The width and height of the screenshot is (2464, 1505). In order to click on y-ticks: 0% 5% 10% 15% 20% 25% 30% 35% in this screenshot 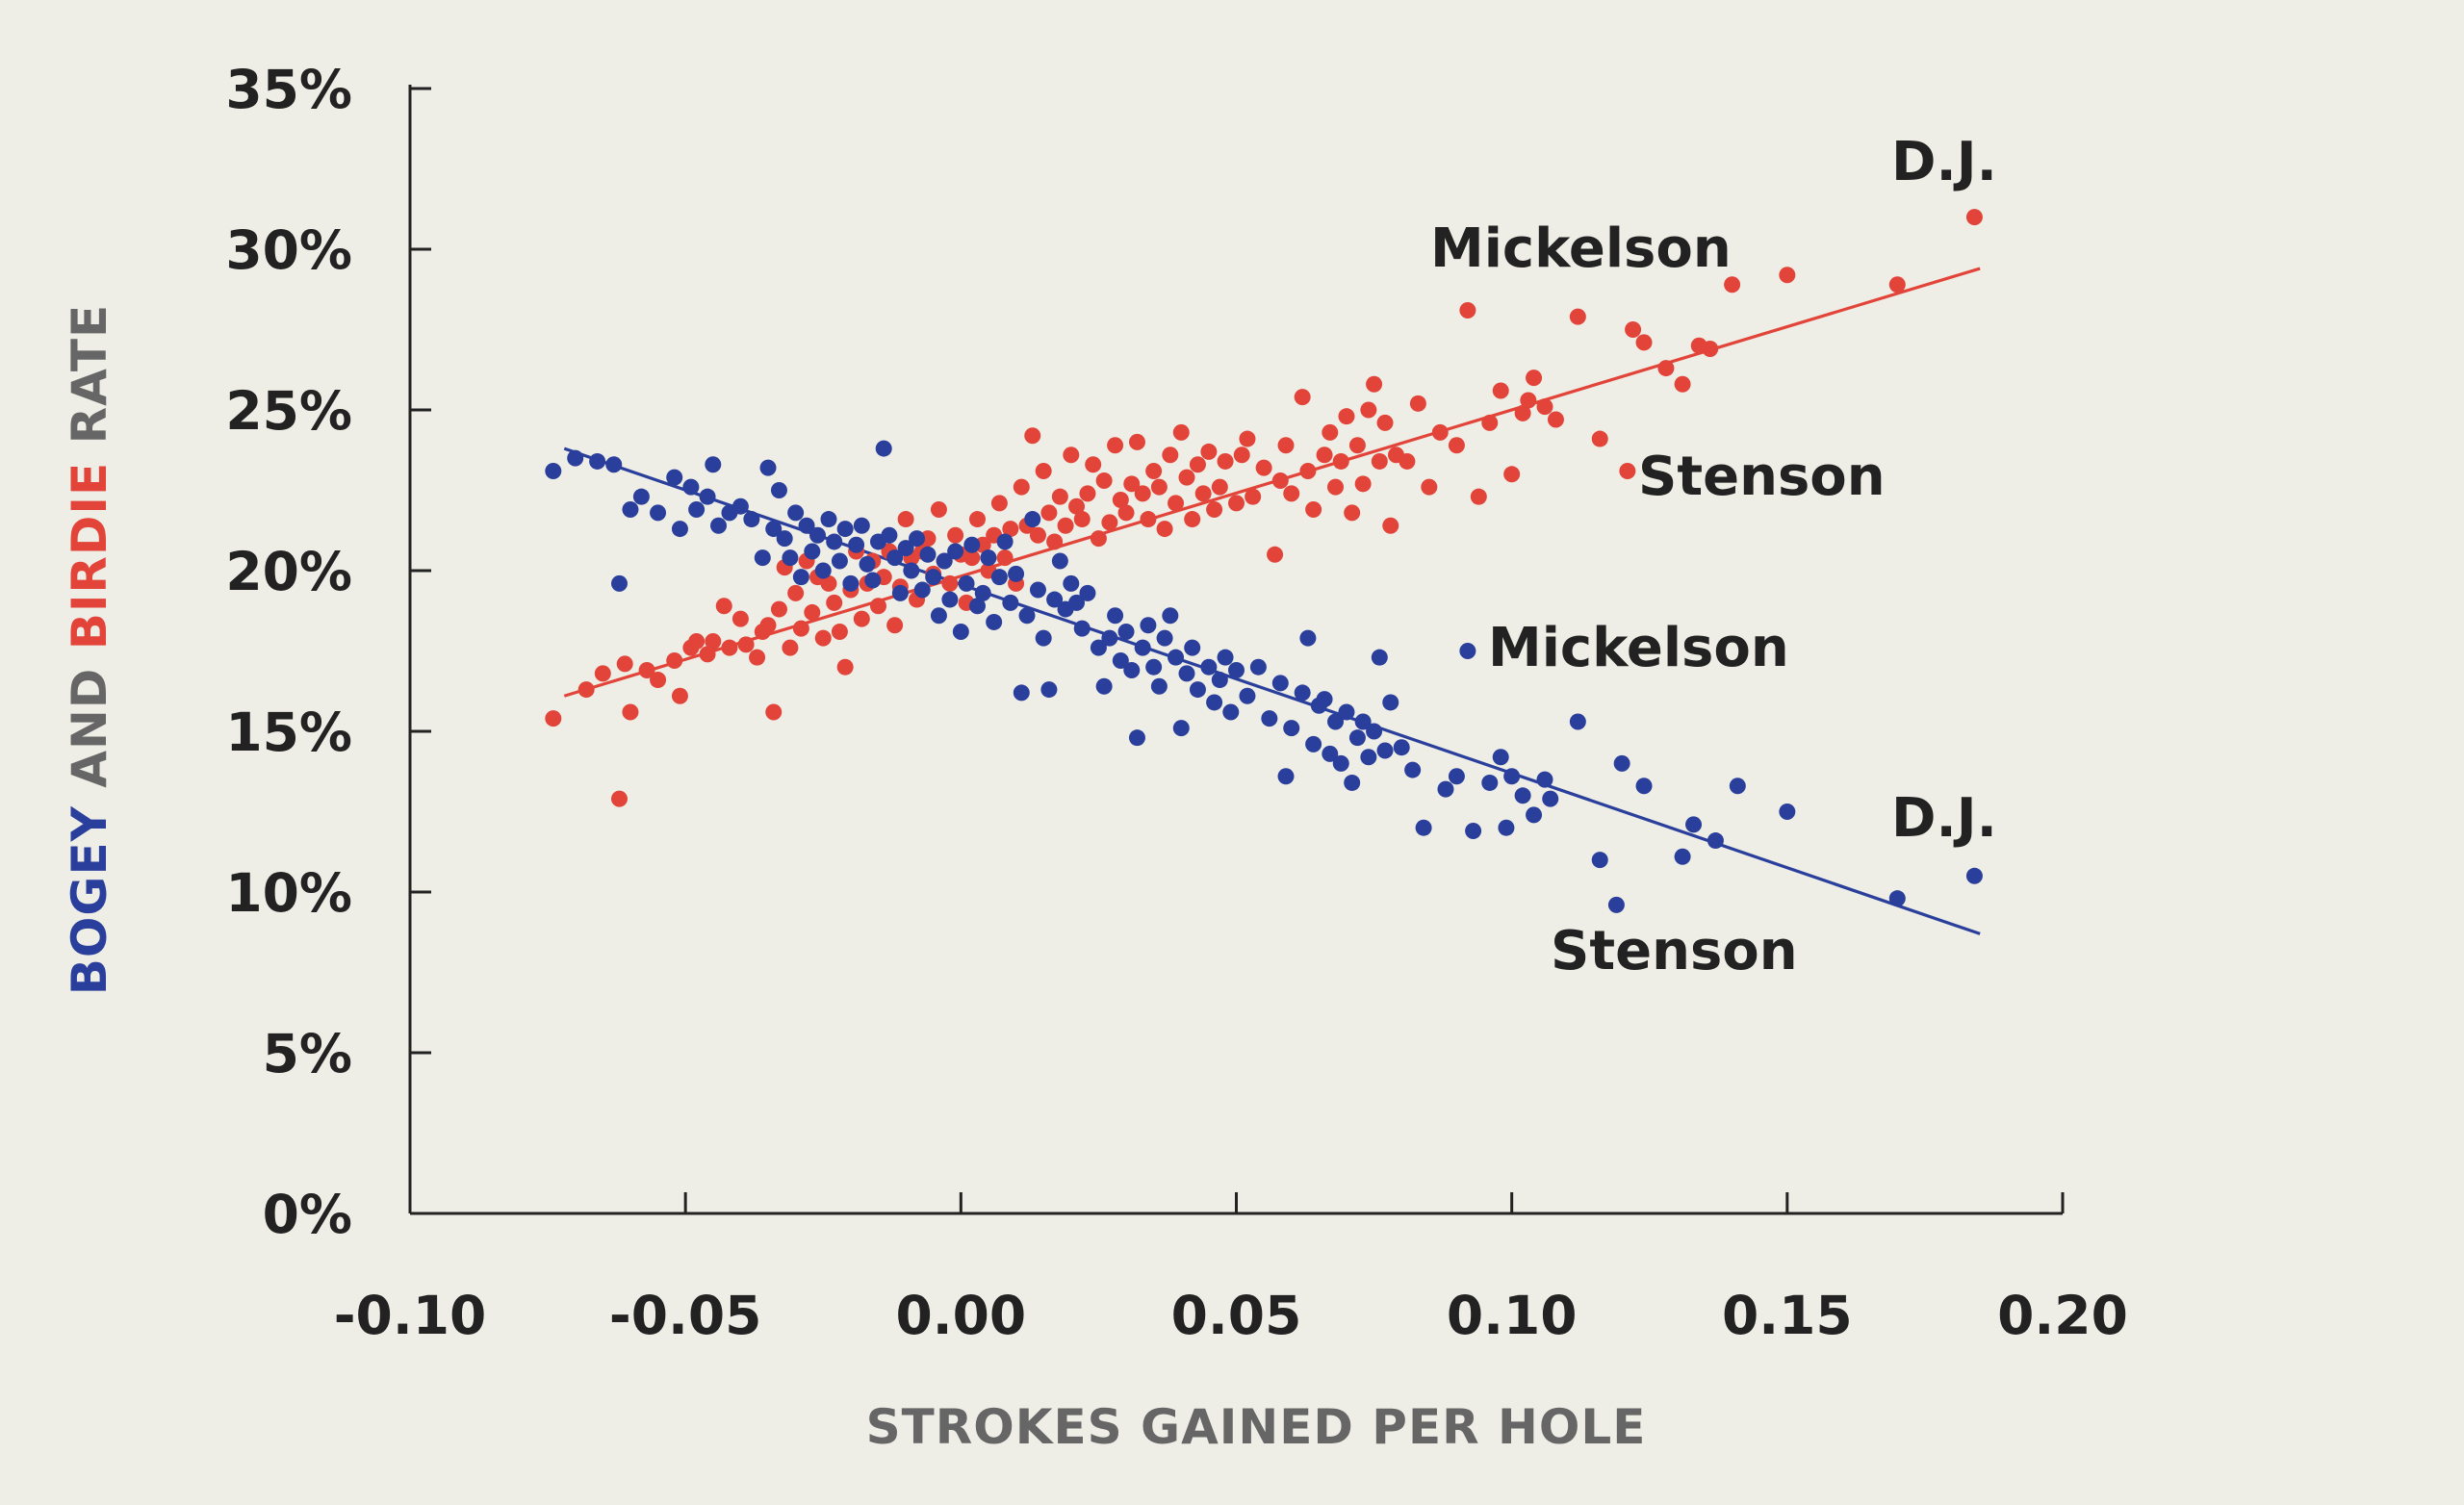, I will do `click(328, 652)`.